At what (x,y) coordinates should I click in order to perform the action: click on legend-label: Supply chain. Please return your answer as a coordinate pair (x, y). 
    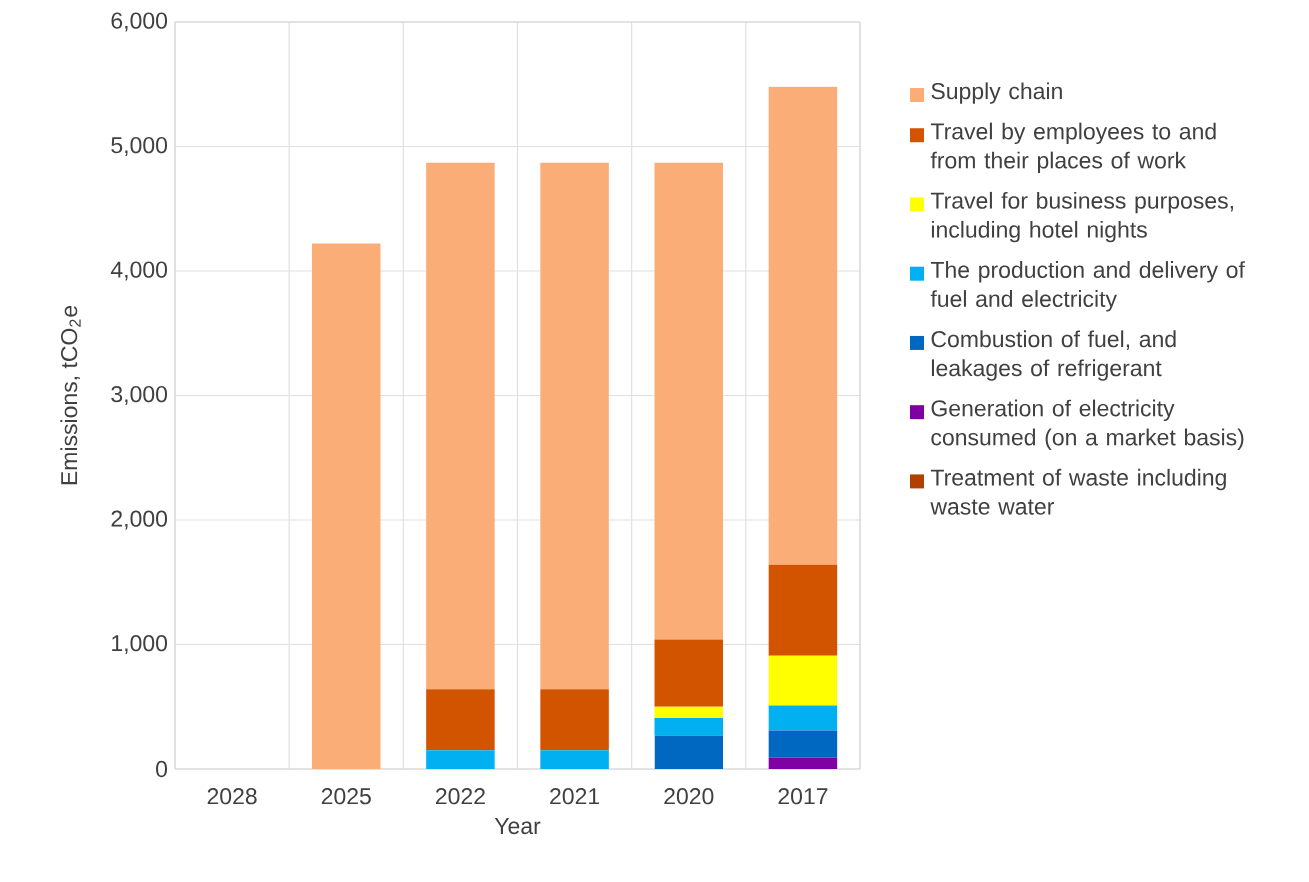
    Looking at the image, I should click on (996, 93).